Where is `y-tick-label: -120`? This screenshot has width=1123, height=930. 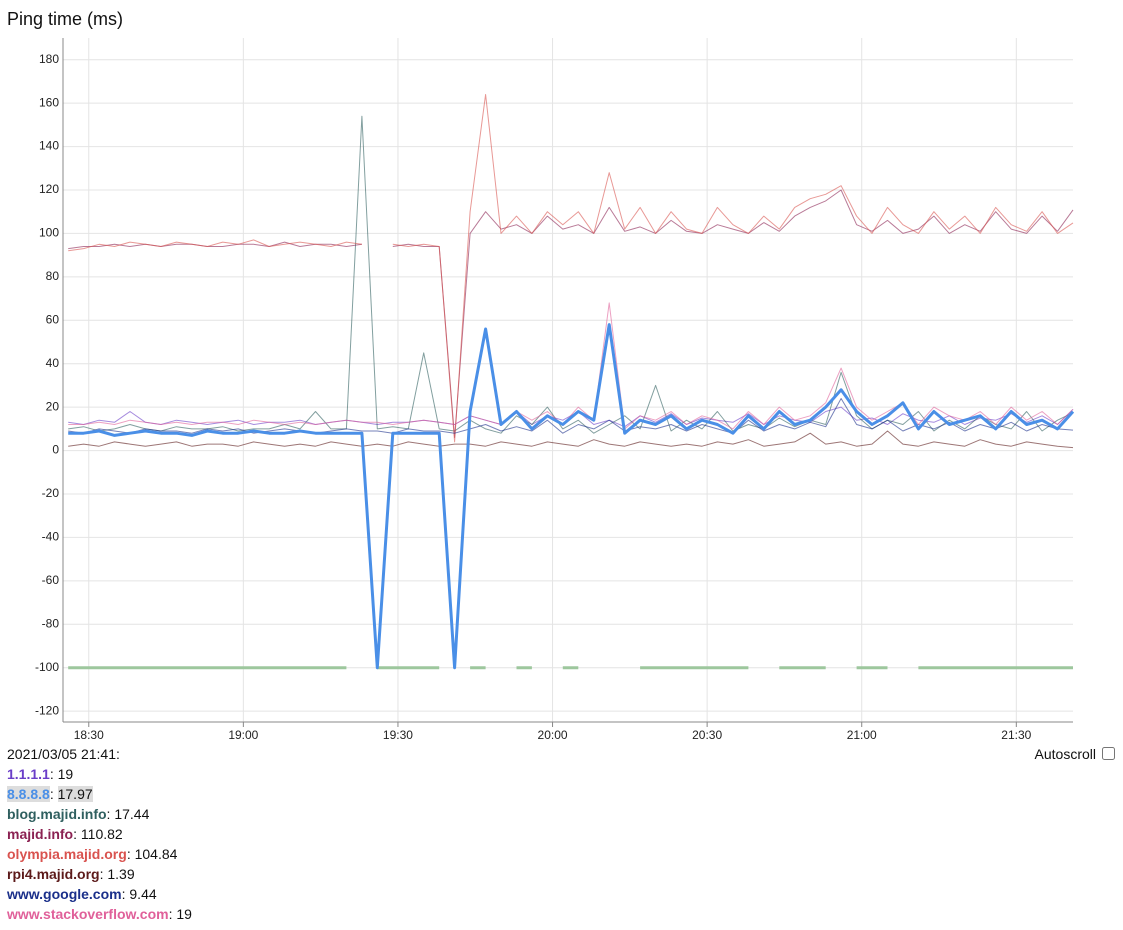
y-tick-label: -120 is located at coordinates (47, 710).